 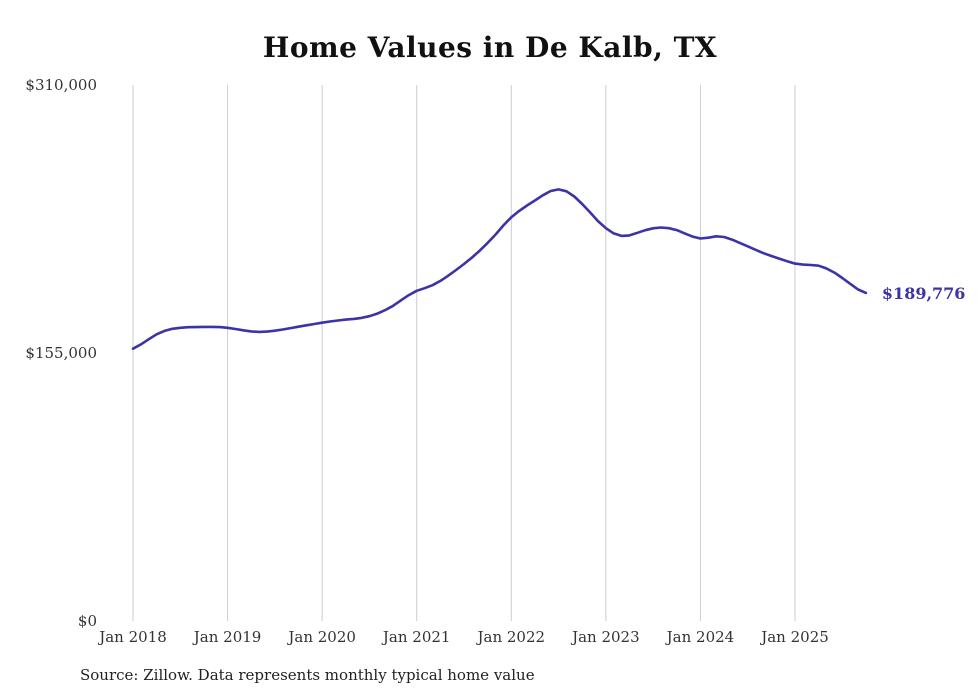 I want to click on x-tick-label: Jan 2018, so click(x=132, y=637).